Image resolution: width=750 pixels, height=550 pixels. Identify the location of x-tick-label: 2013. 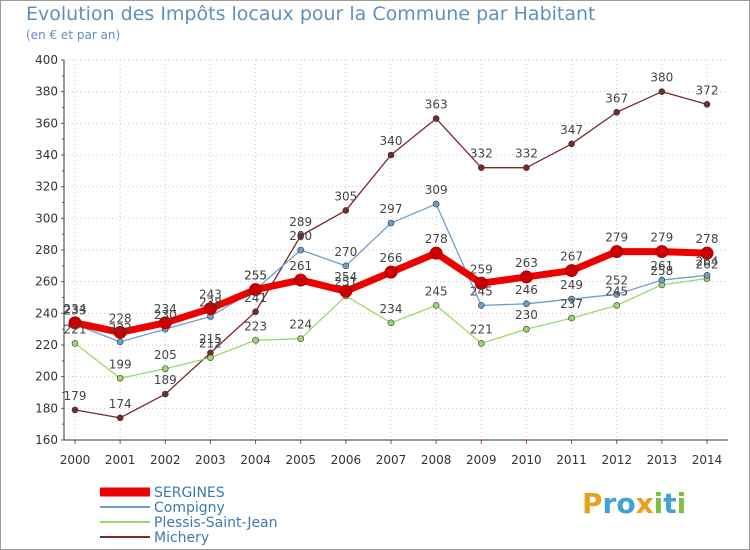
(662, 460).